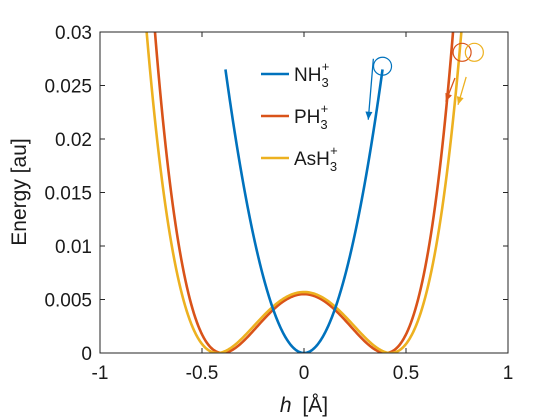 This screenshot has height=420, width=560. Describe the element at coordinates (304, 373) in the screenshot. I see `x-tick-label: 0` at that location.